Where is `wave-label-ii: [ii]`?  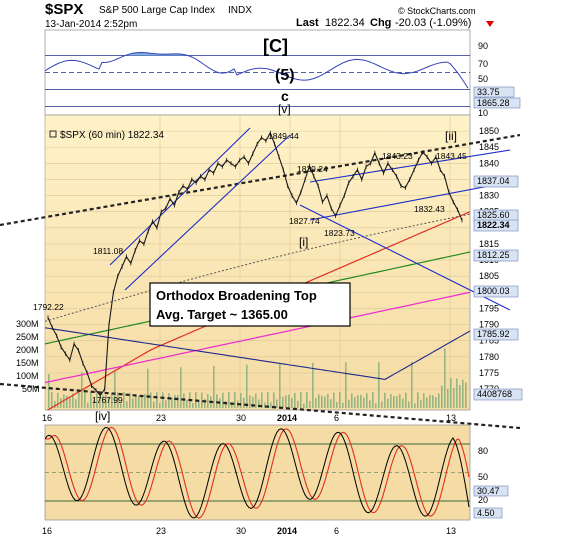
wave-label-ii: [ii] is located at coordinates (451, 136).